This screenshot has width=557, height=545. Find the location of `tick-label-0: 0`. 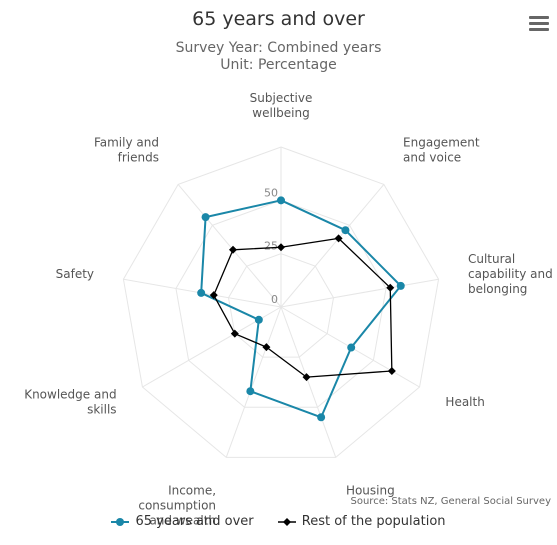

tick-label-0: 0 is located at coordinates (274, 299).